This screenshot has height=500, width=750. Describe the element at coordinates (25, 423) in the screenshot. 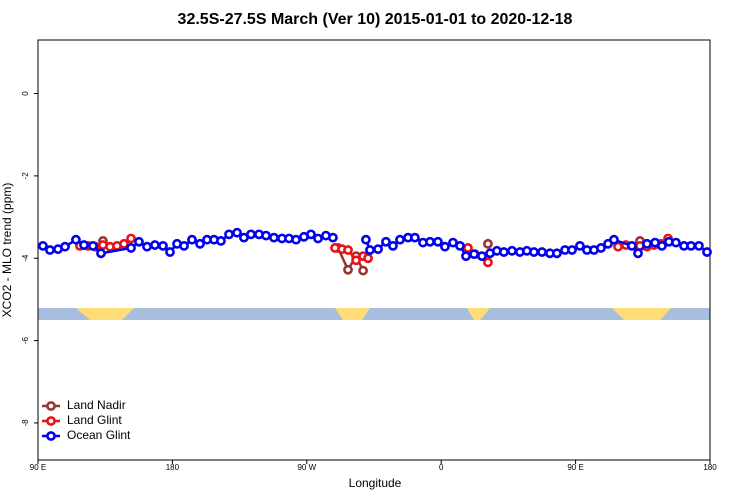

I see `y-tick-label: -8` at that location.